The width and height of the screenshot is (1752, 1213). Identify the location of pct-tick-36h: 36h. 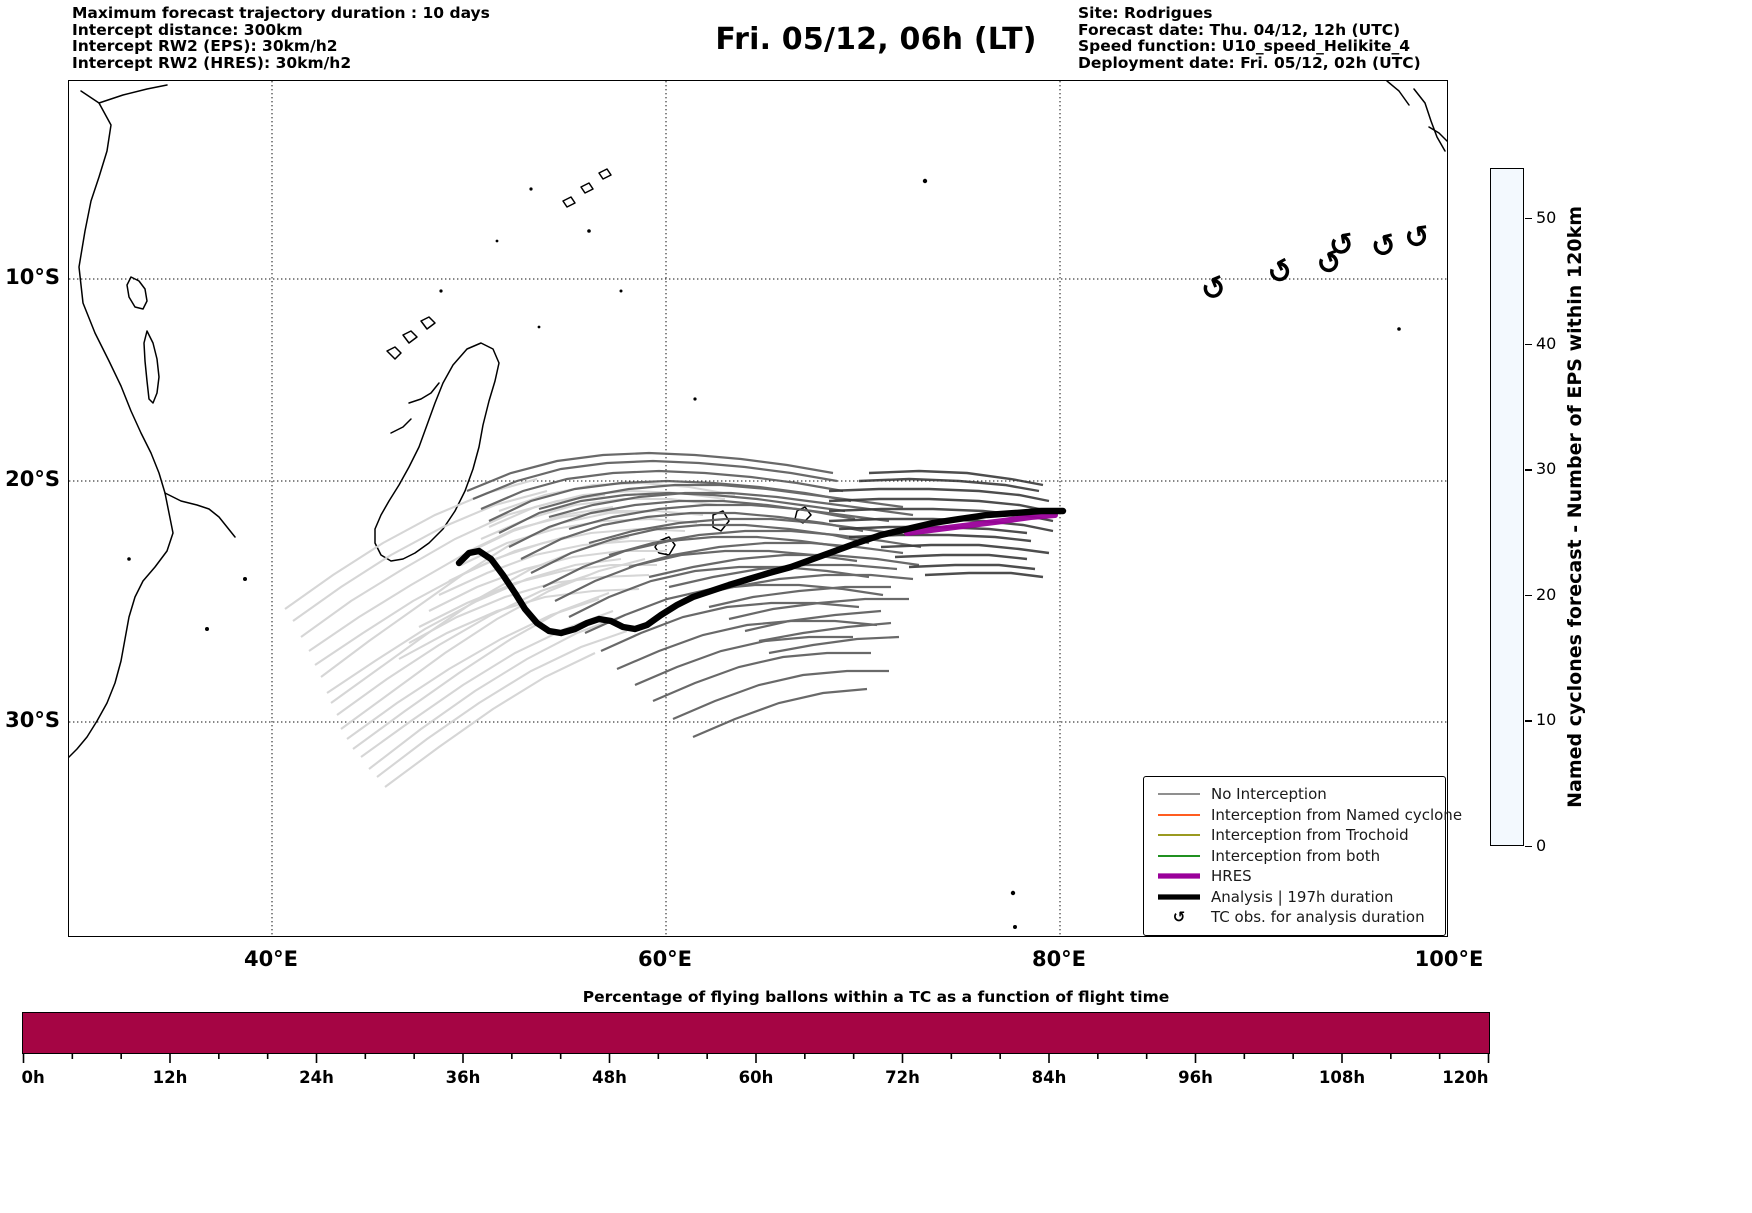
(463, 1077).